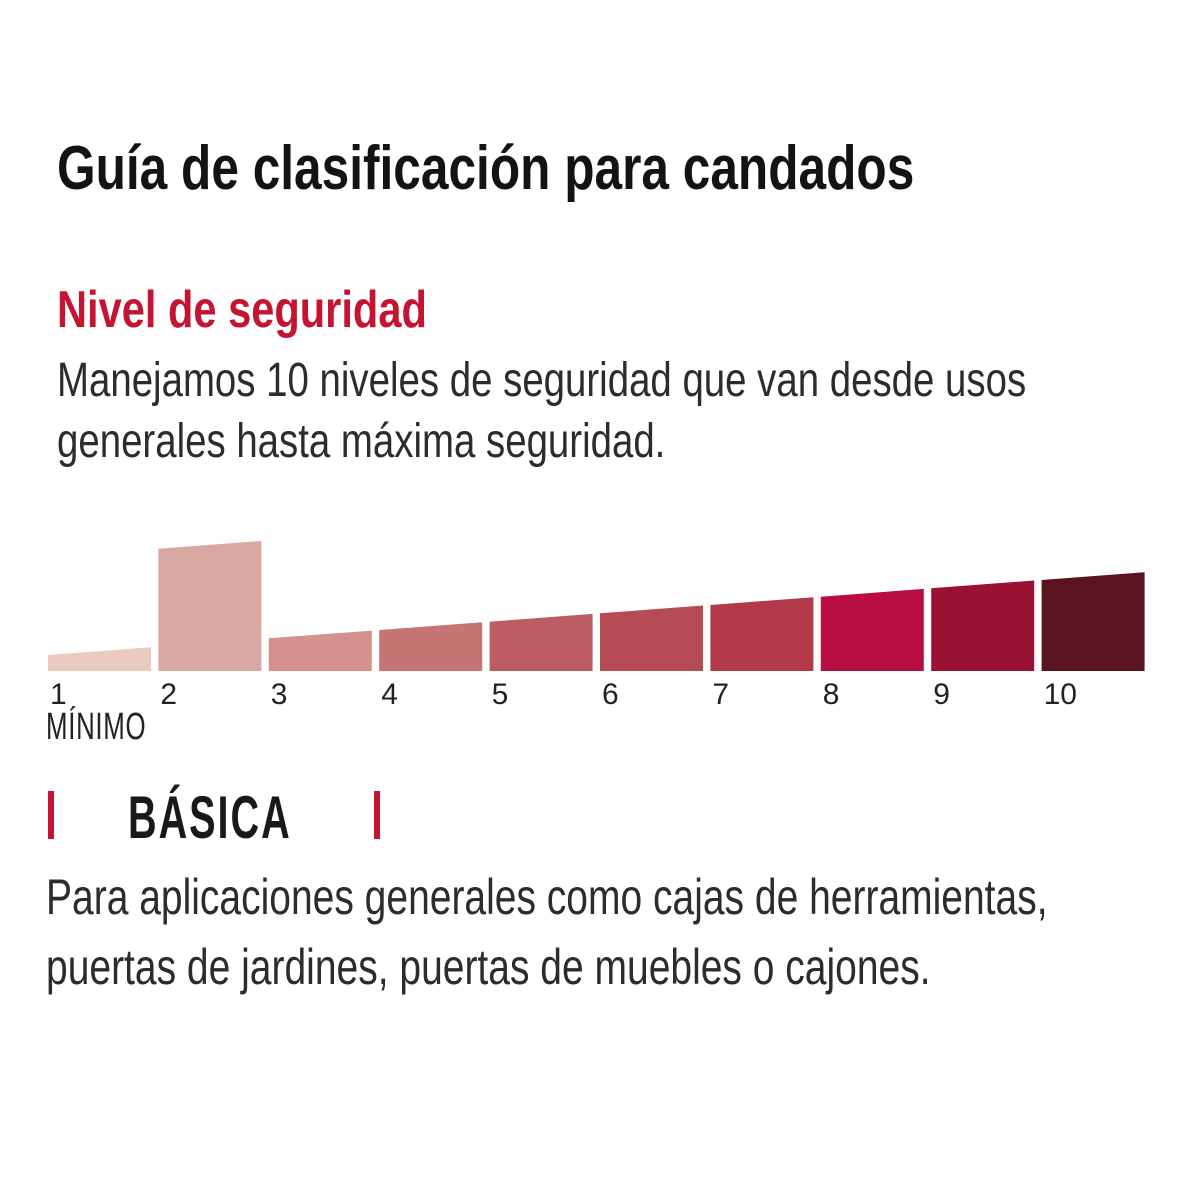  What do you see at coordinates (361, 441) in the screenshot?
I see `description-line: generales hasta máxima seguridad.` at bounding box center [361, 441].